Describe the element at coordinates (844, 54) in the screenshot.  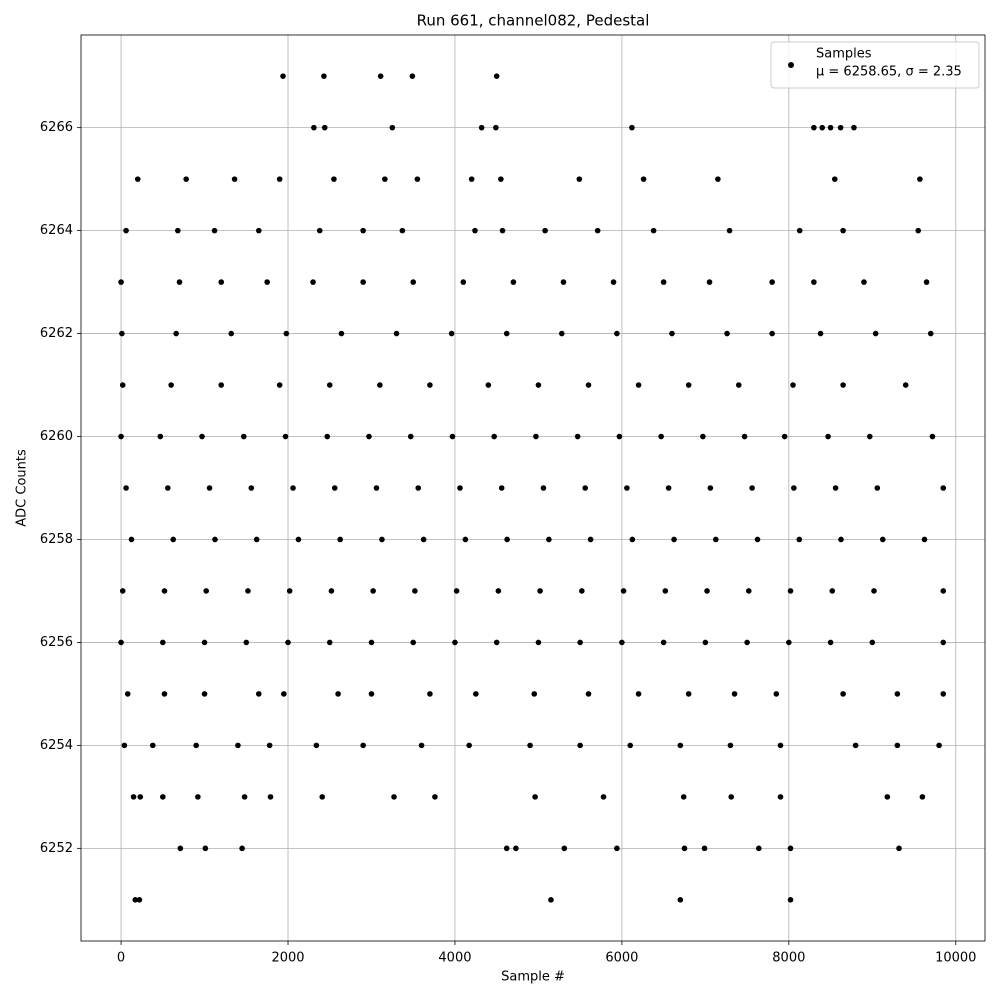
I see `legend-label: Samples` at that location.